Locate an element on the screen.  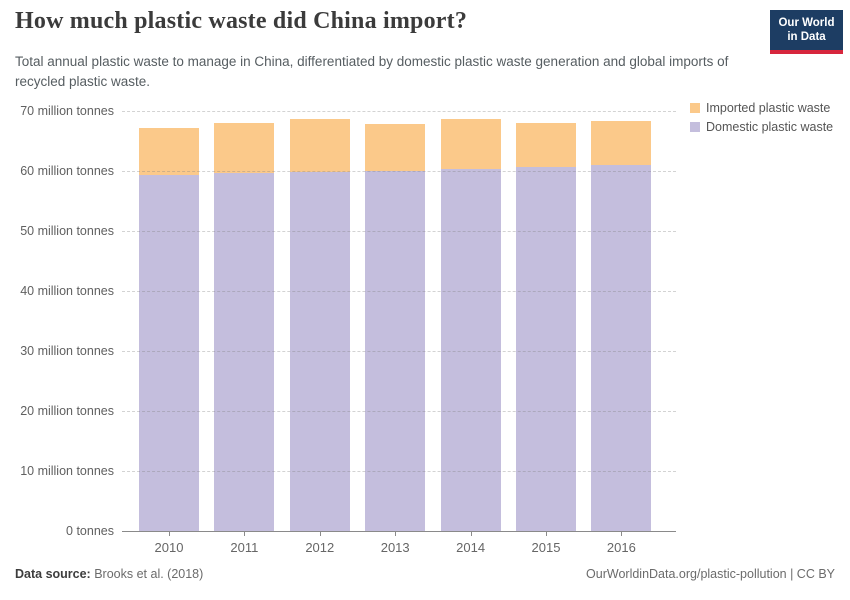
y-tick-label: 50 million tonnes is located at coordinates (67, 231).